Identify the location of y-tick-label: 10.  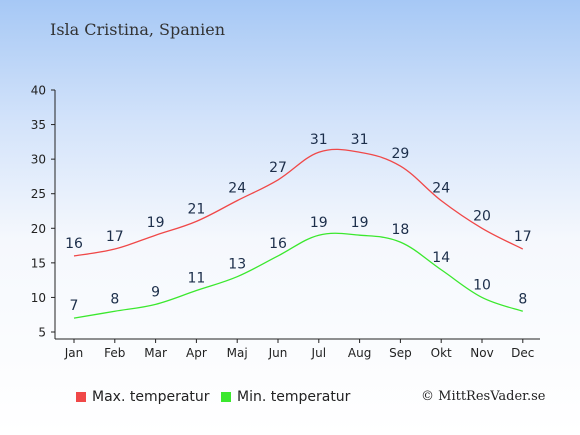
(38, 298).